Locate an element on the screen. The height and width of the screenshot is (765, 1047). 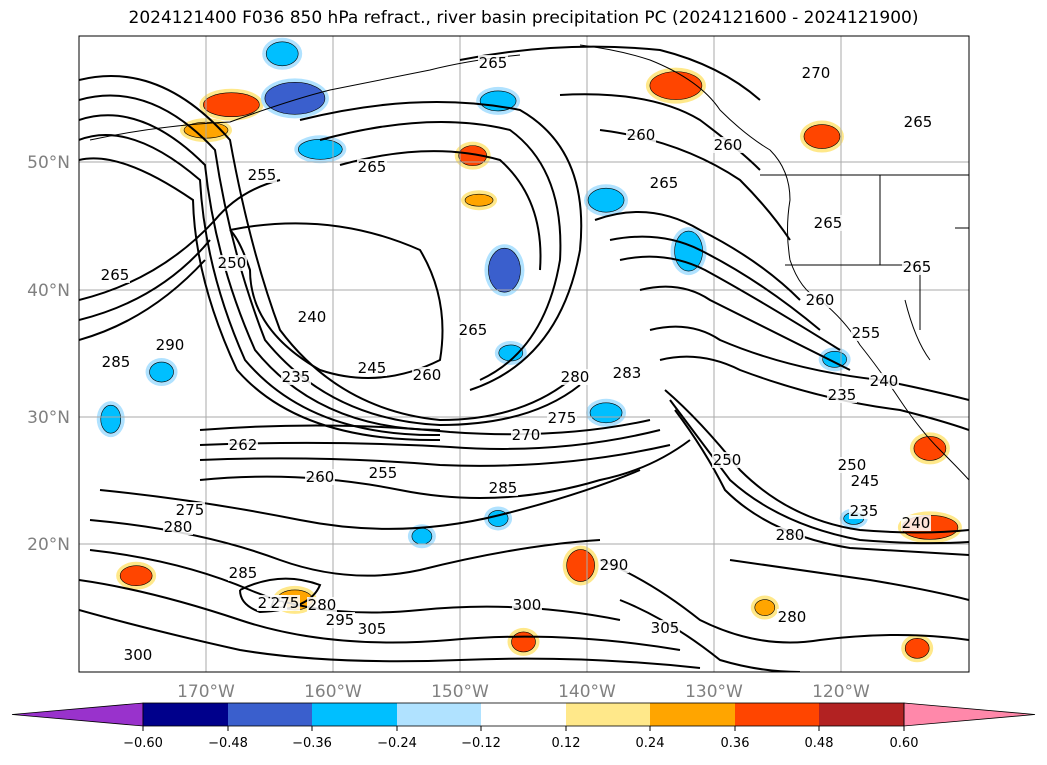
lat-label: 20°N is located at coordinates (48, 545).